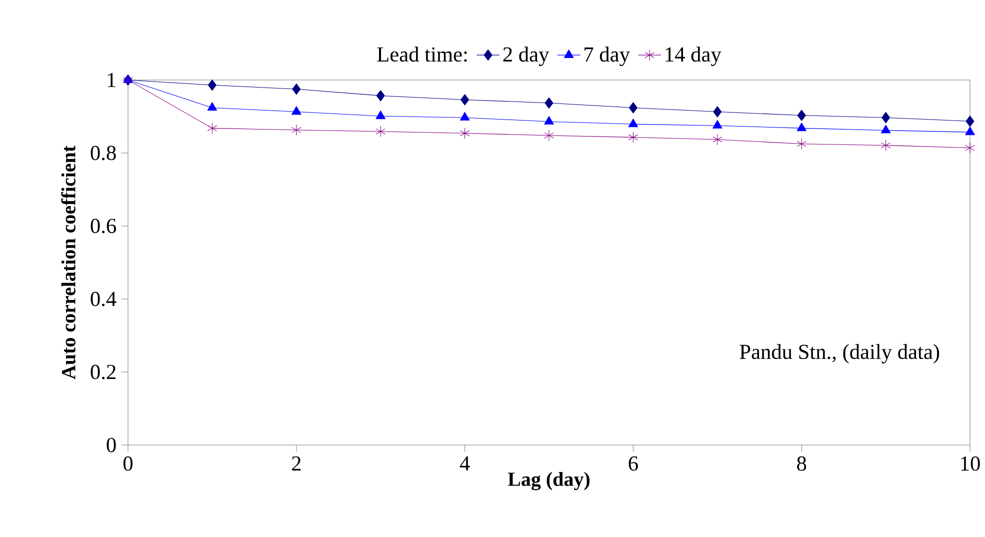 This screenshot has height=537, width=985. Describe the element at coordinates (607, 56) in the screenshot. I see `legend-label: 7 day` at that location.